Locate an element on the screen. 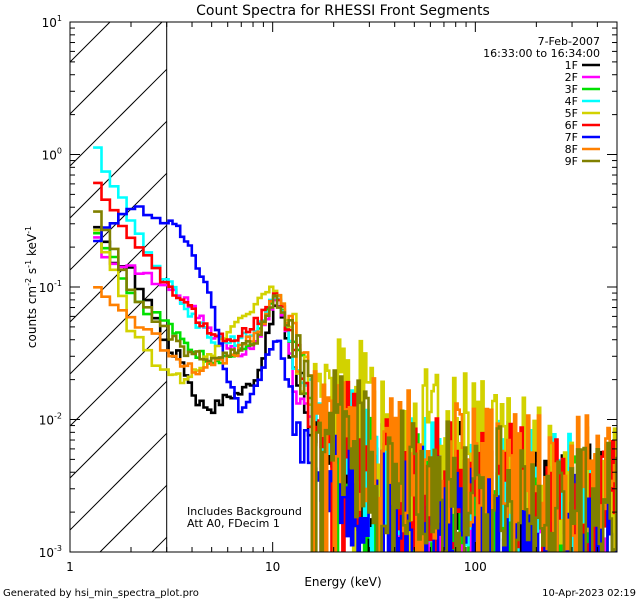 The width and height of the screenshot is (640, 600). time-range-label: 16:33:00 to 16:34:00 is located at coordinates (541, 53).